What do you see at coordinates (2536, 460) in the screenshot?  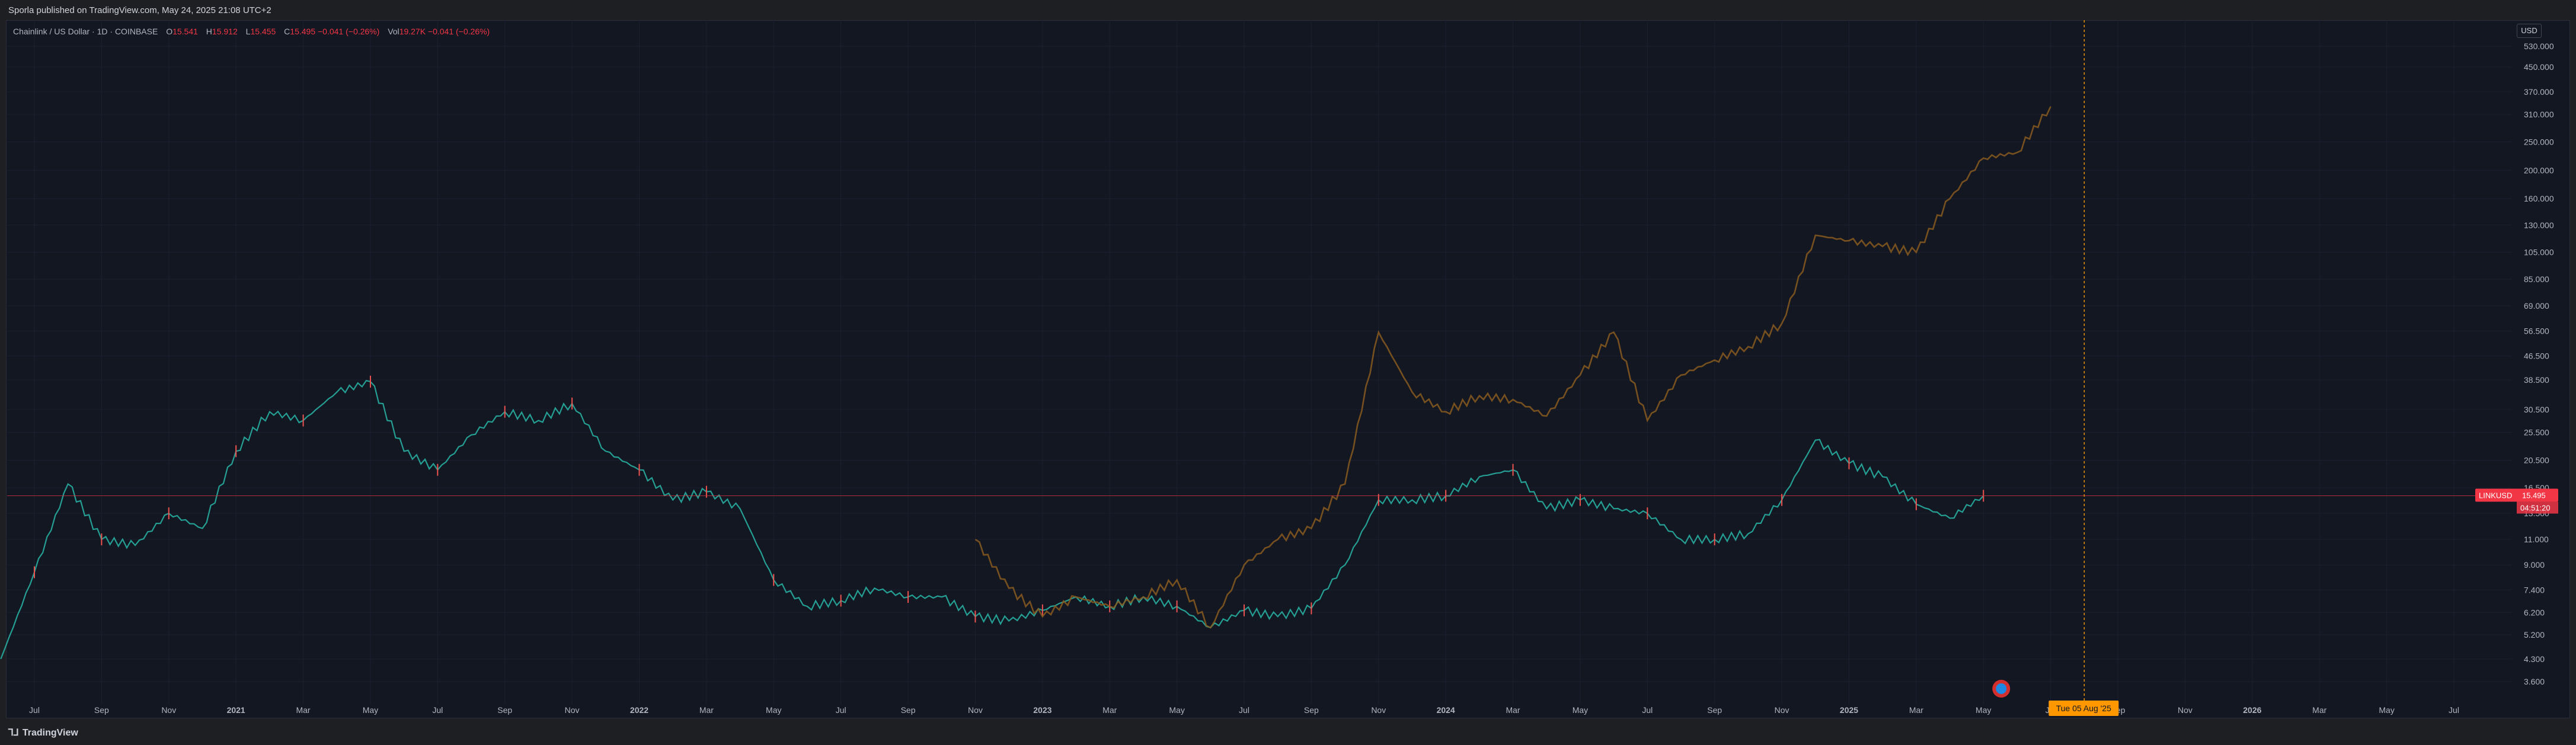 I see `y-tick-label: 20.500` at bounding box center [2536, 460].